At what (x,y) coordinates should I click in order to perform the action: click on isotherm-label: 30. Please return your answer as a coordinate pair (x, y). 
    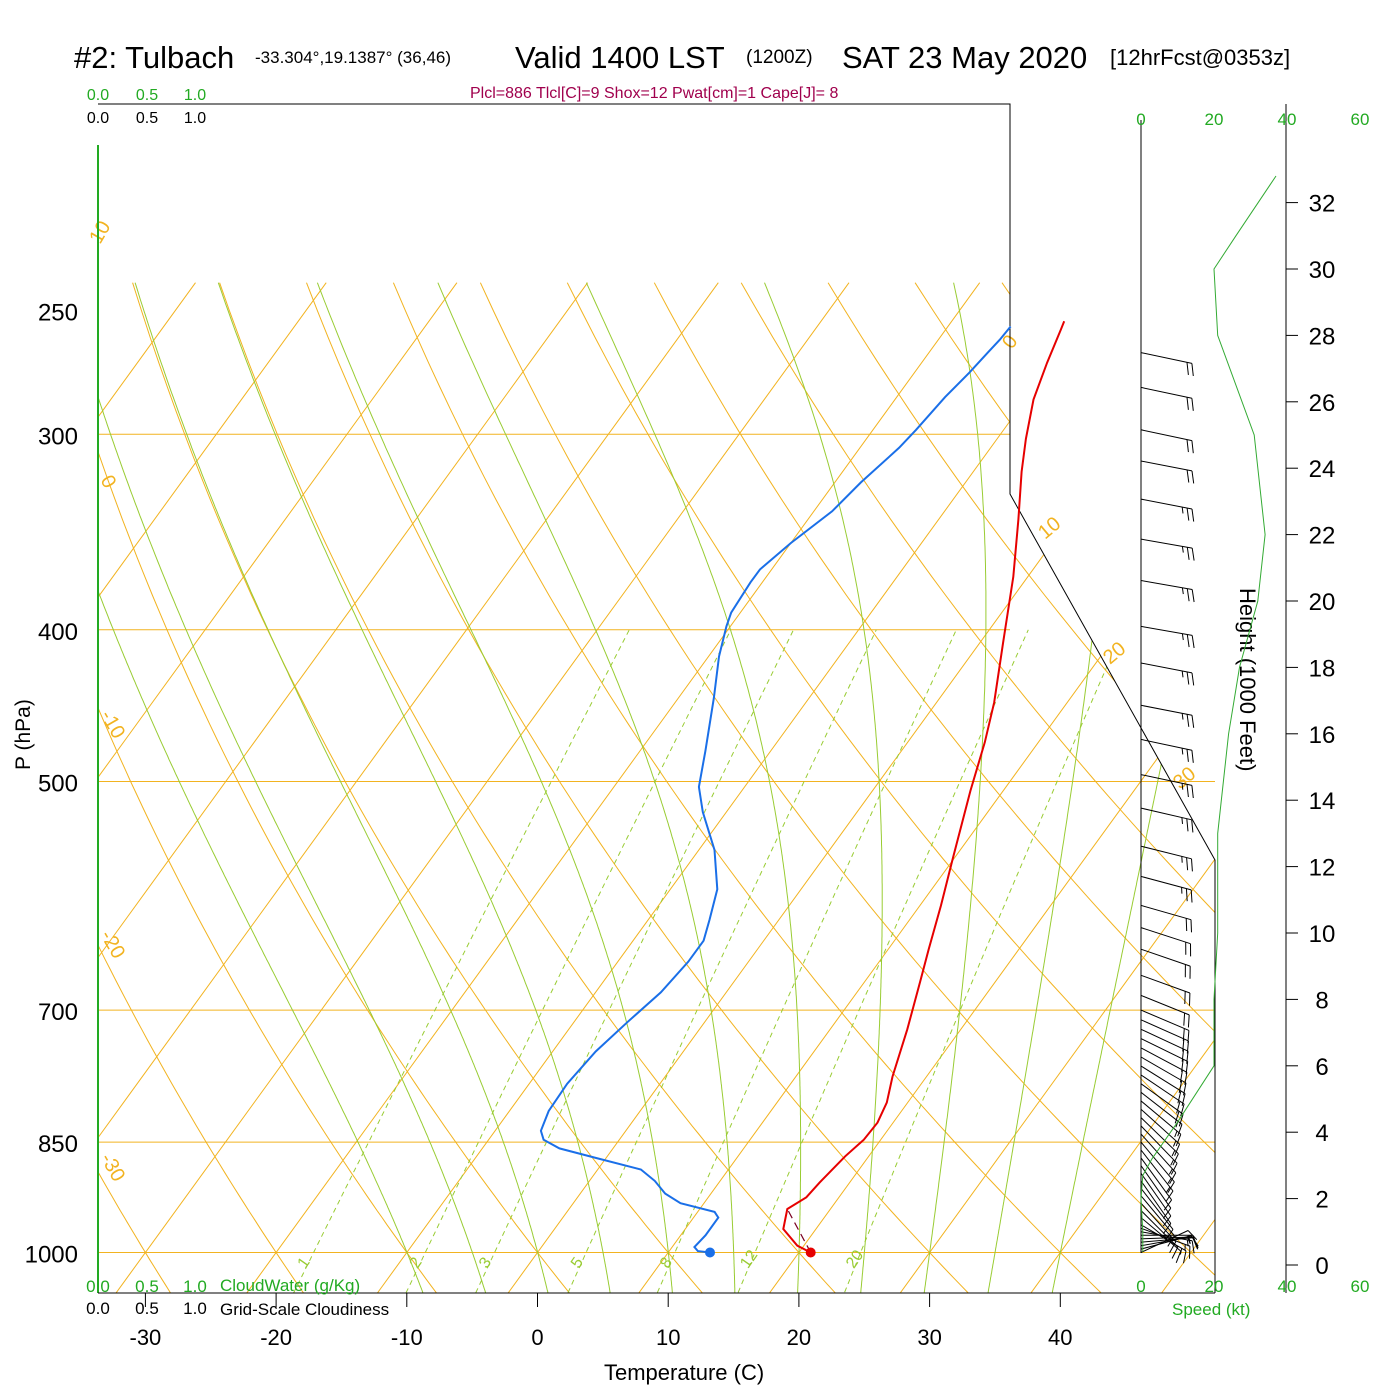
    Looking at the image, I should click on (1184, 778).